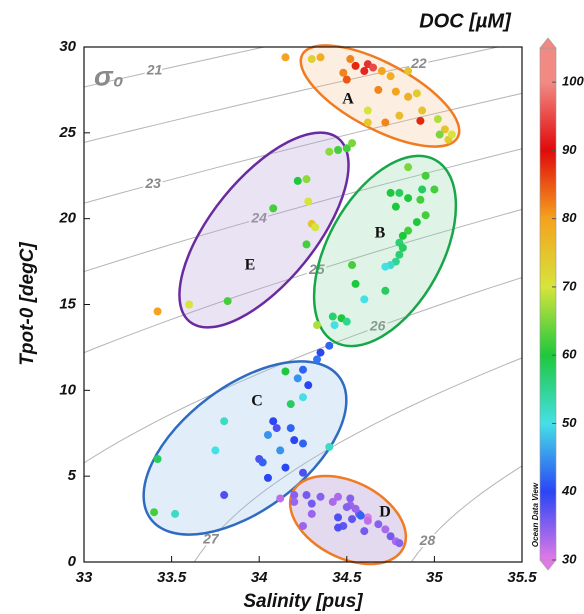  Describe the element at coordinates (250, 265) in the screenshot. I see `group-label: E` at that location.